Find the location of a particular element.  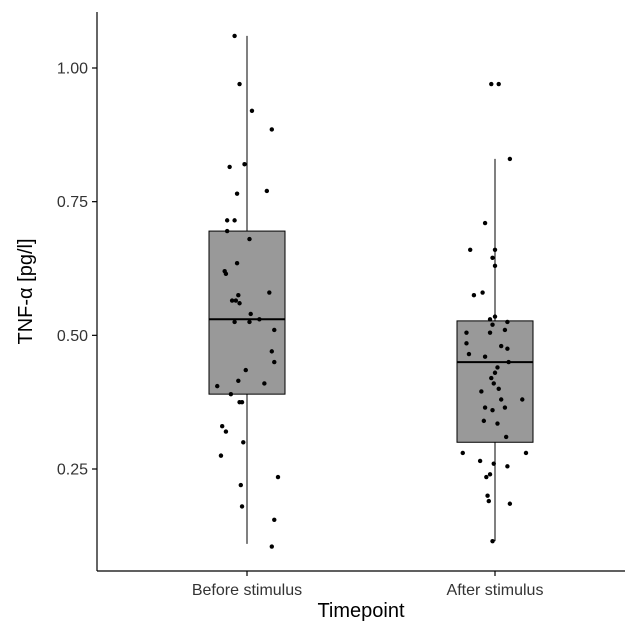

y-tick-label: 0.50 is located at coordinates (72, 336).